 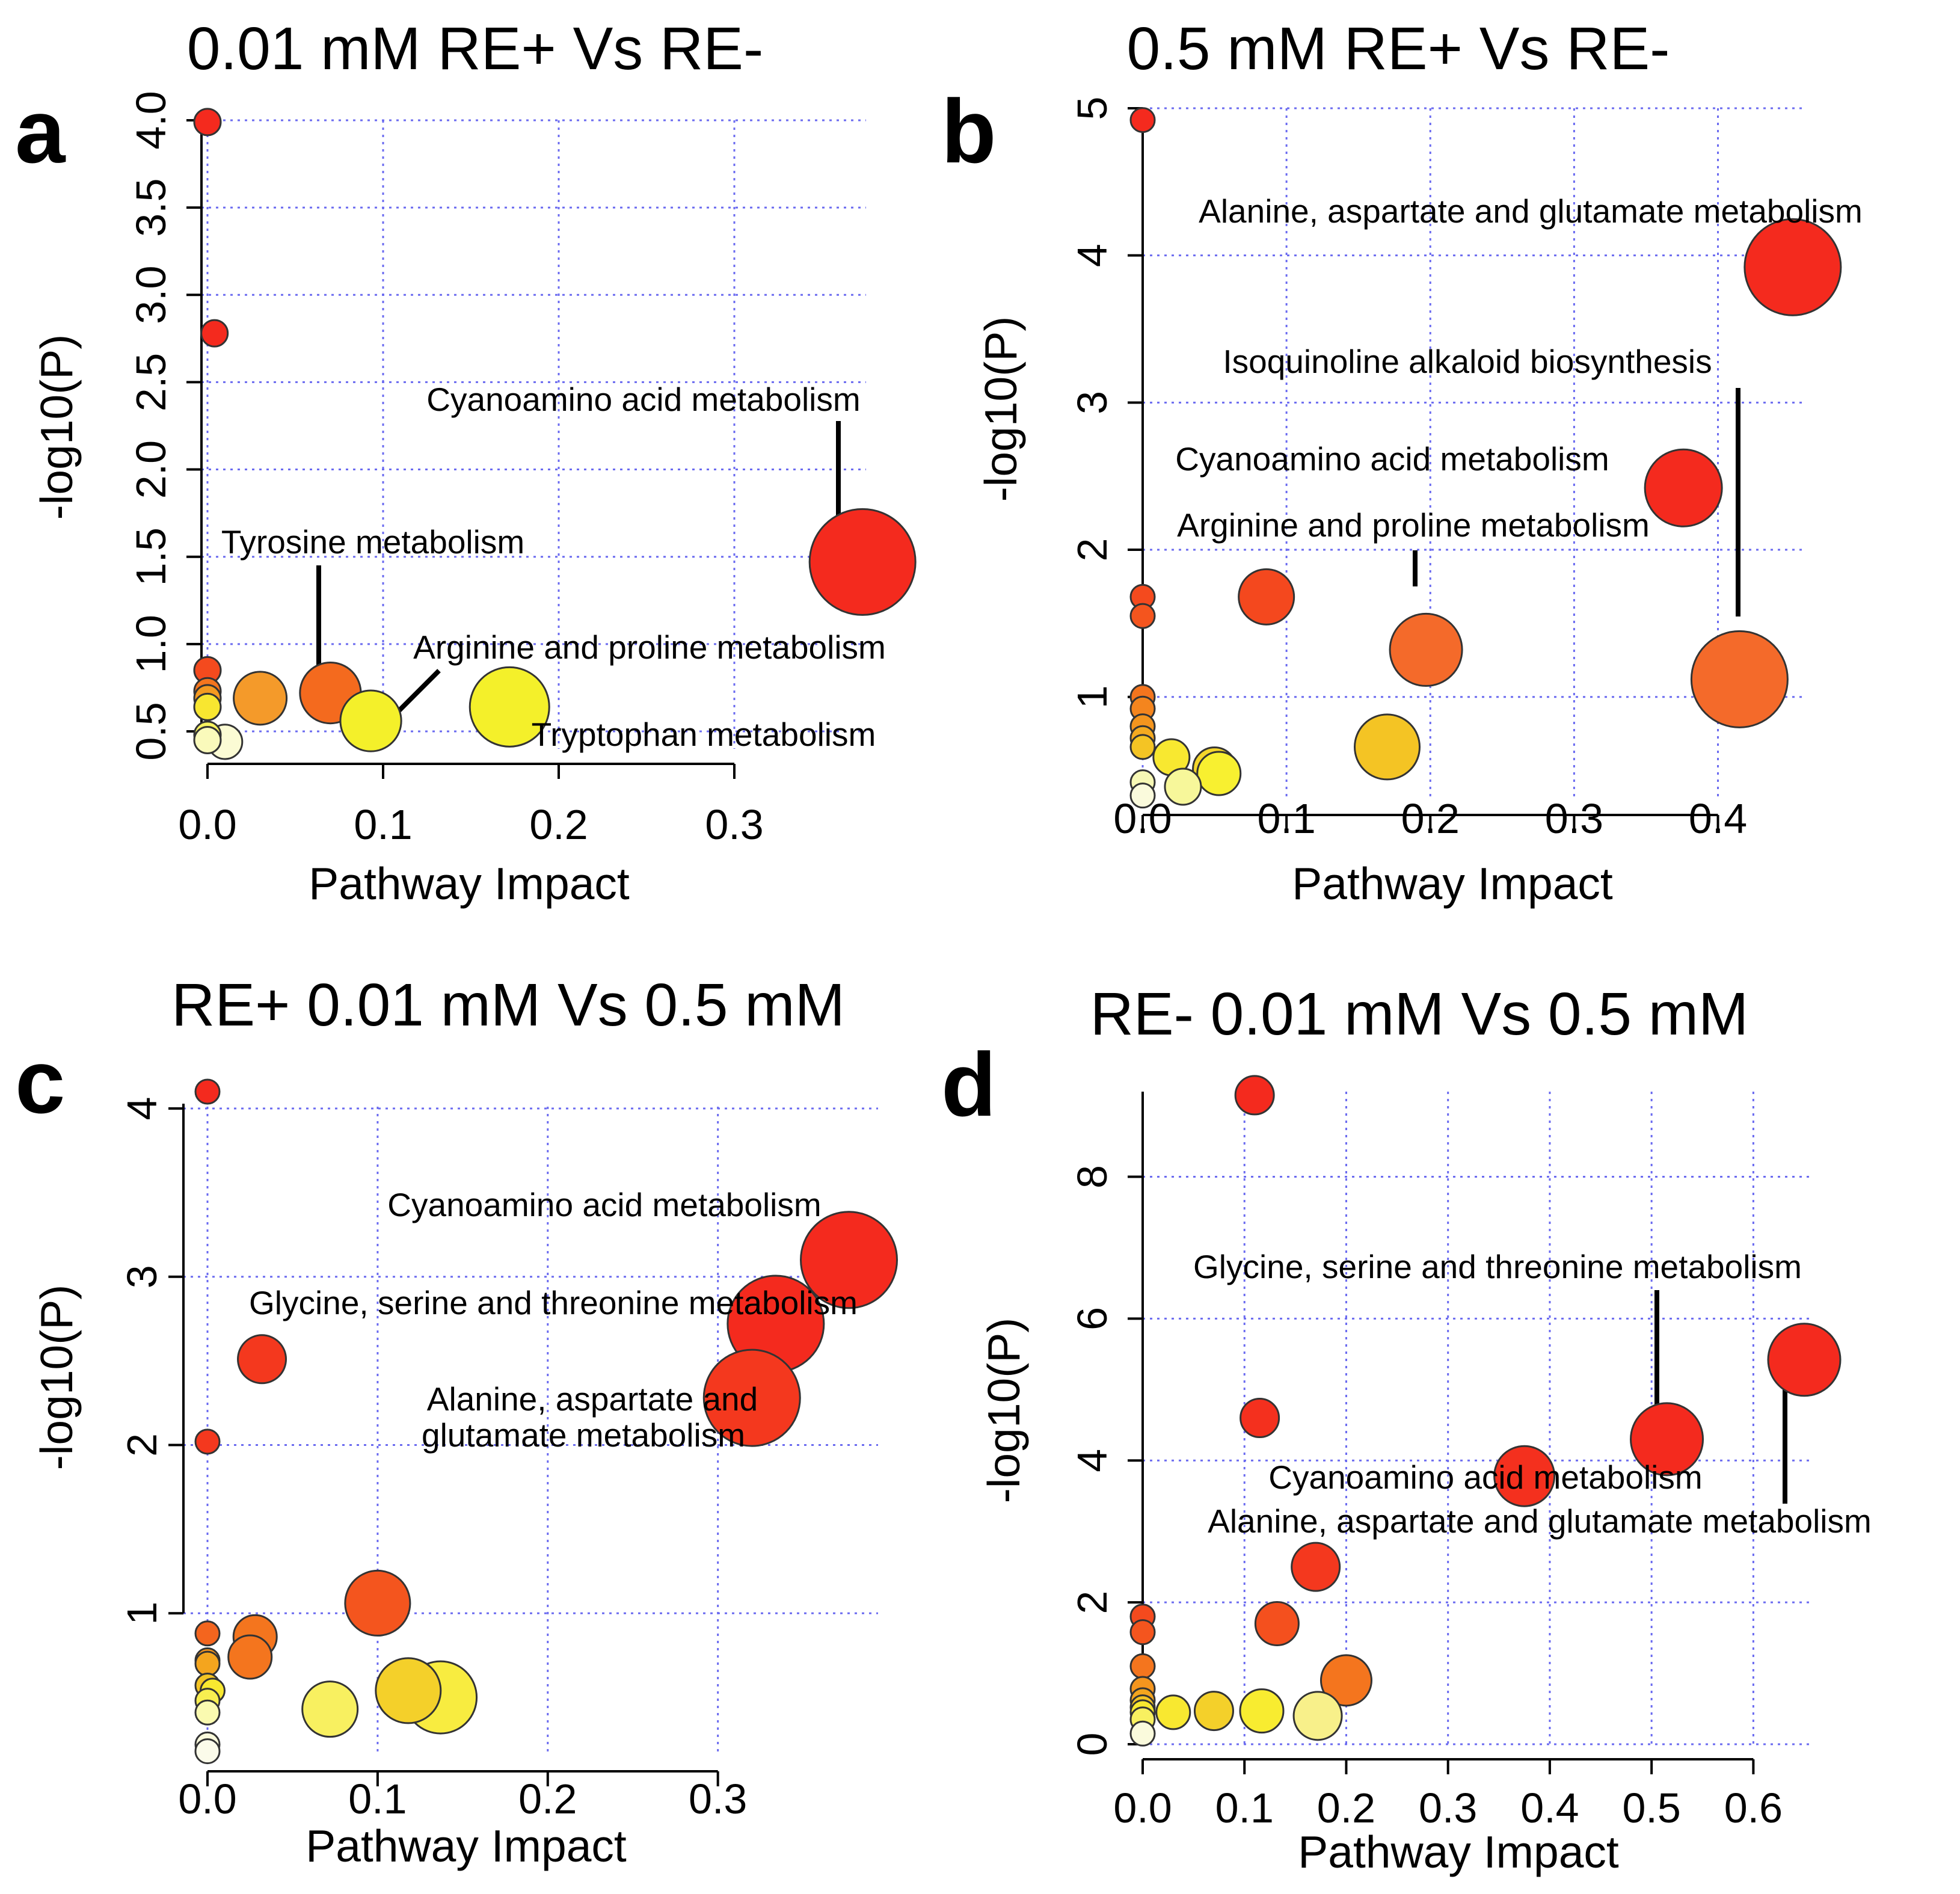 I want to click on panel-c-ylabel: -log10(P), so click(x=56, y=1377).